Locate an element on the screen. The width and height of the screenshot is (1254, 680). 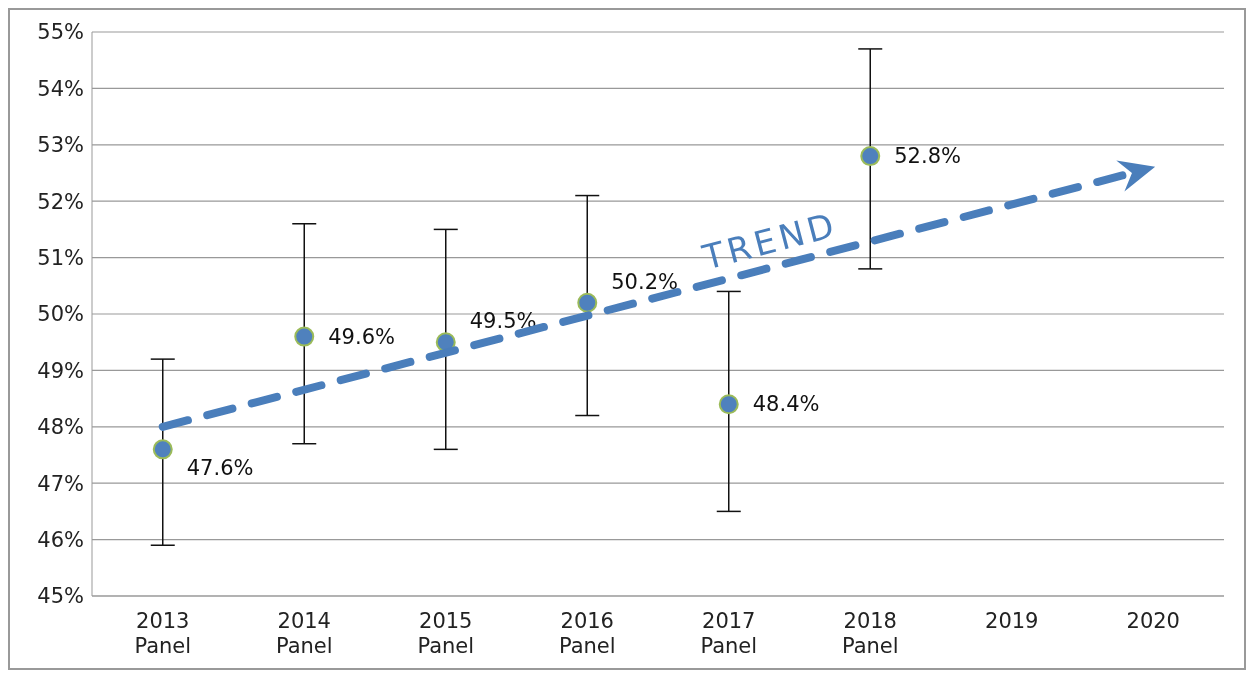
data-label: 48.4% is located at coordinates (786, 404).